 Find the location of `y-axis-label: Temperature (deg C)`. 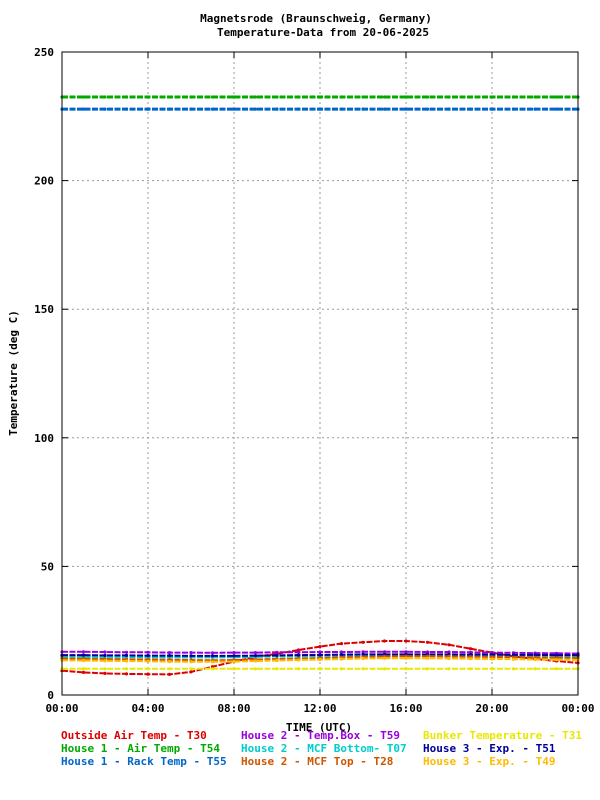

y-axis-label: Temperature (deg C) is located at coordinates (13, 373).